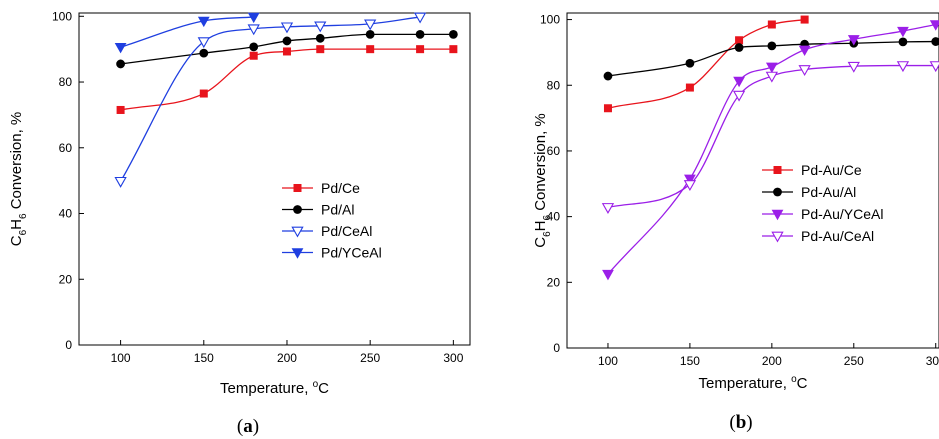 Image resolution: width=939 pixels, height=439 pixels. I want to click on legend-label: Pd/CeAl, so click(346, 231).